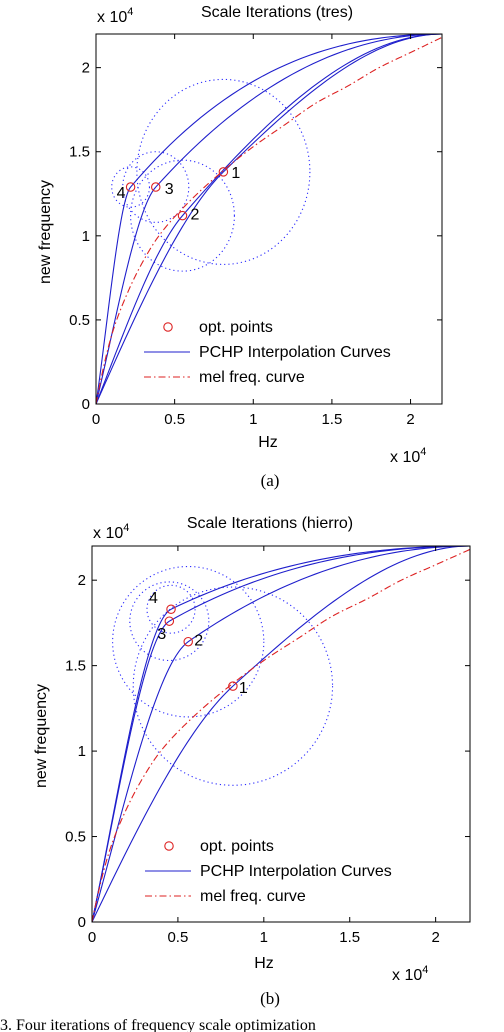  What do you see at coordinates (115, 16) in the screenshot?
I see `y-multiplier-a: x 104` at bounding box center [115, 16].